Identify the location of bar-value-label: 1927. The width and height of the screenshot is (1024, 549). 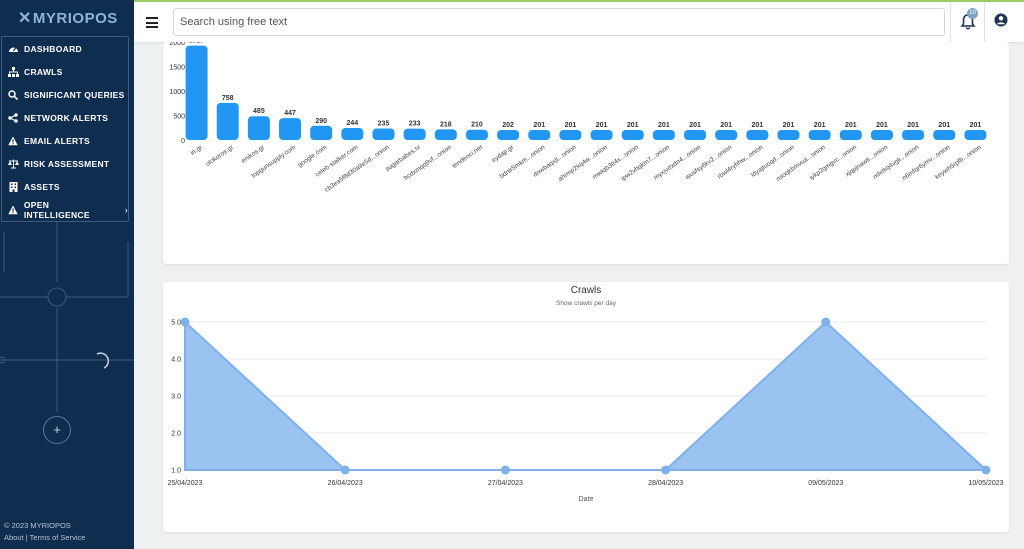
(197, 43).